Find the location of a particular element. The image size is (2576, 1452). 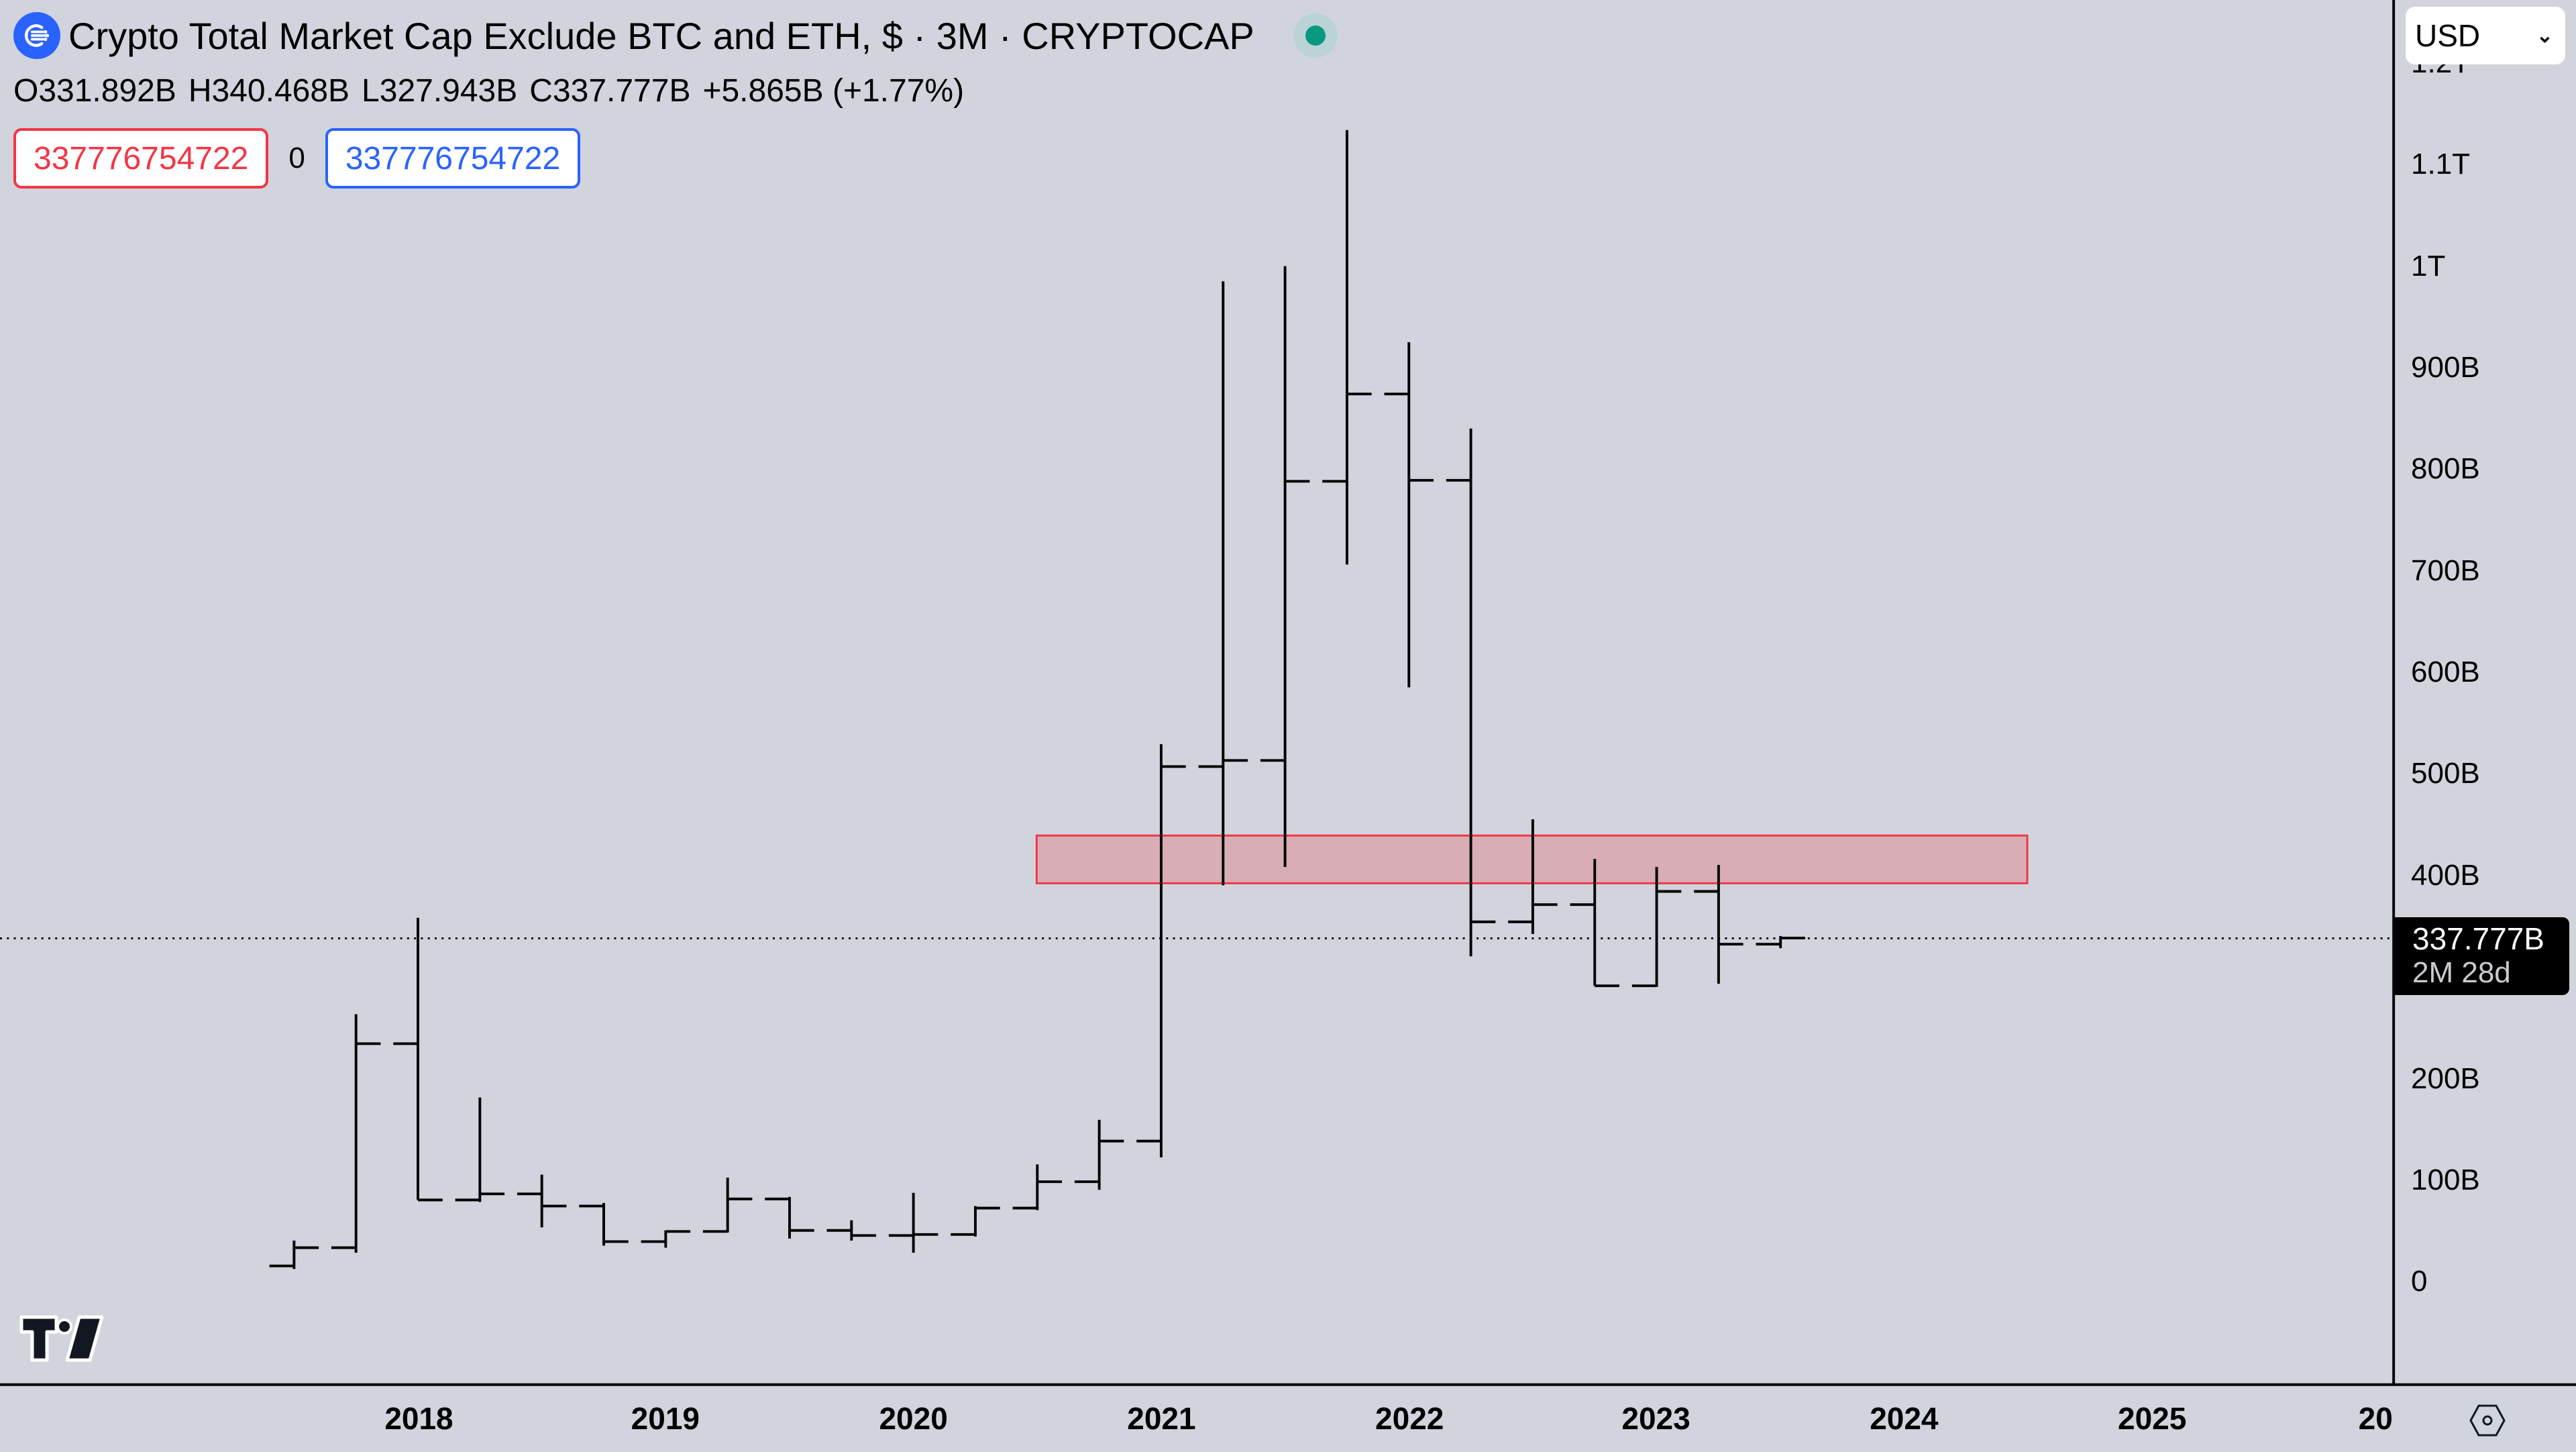

time-axis-label: 20 is located at coordinates (2375, 1418).